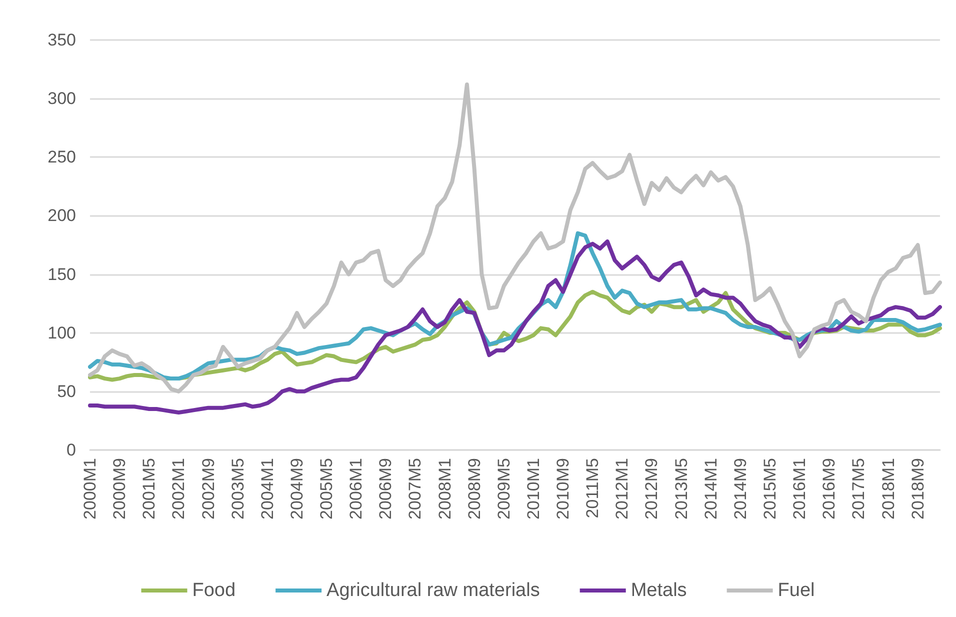 The width and height of the screenshot is (956, 617). What do you see at coordinates (770, 489) in the screenshot?
I see `x-tick-label: 2015M5` at bounding box center [770, 489].